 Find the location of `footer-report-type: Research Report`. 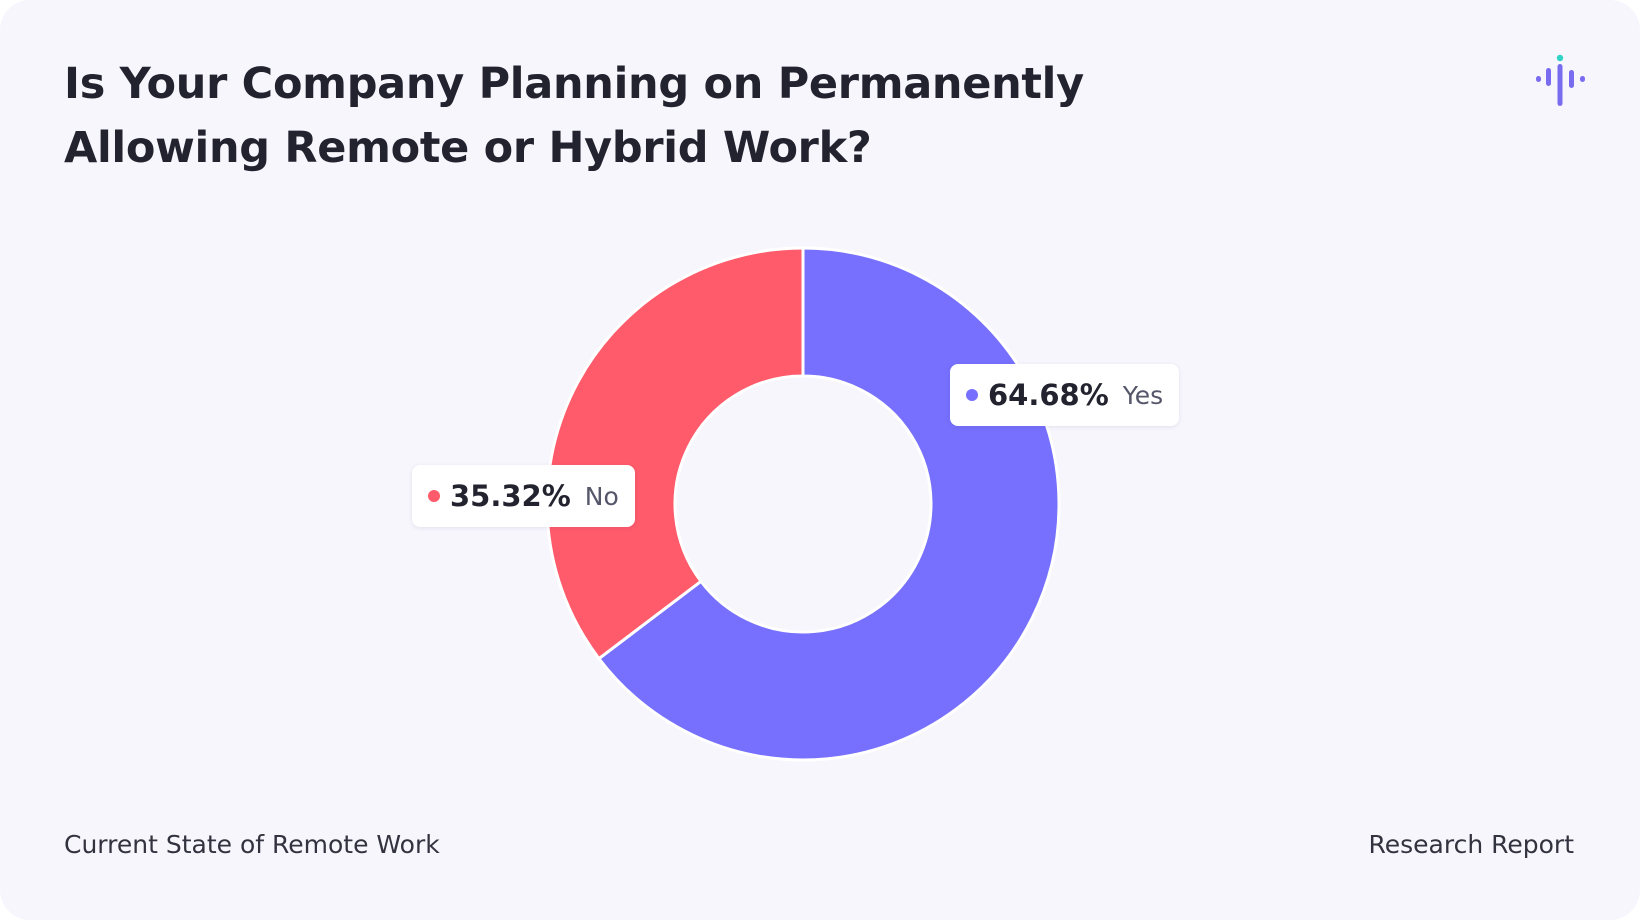

footer-report-type: Research Report is located at coordinates (1471, 844).